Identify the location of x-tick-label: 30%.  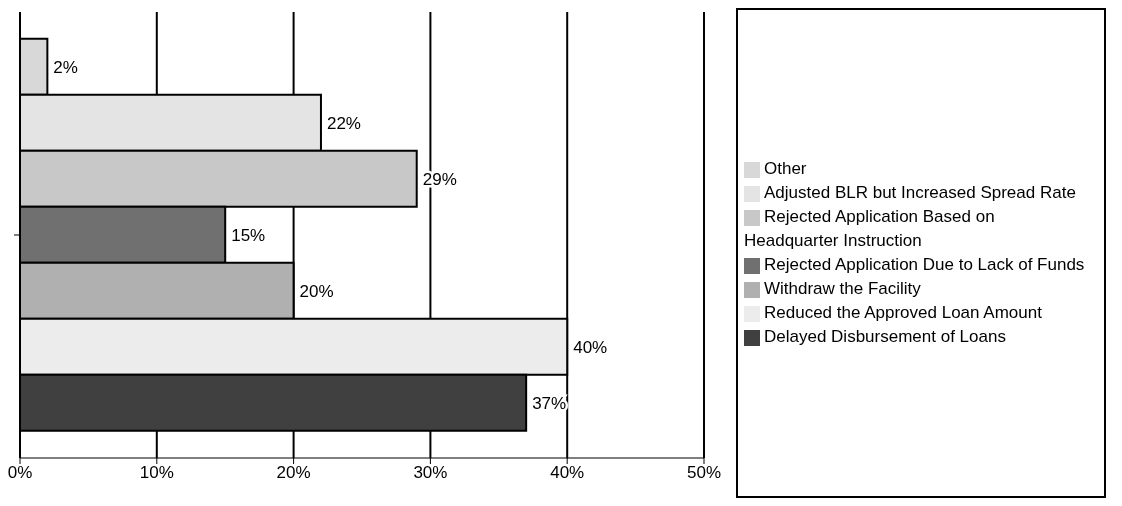
(430, 473).